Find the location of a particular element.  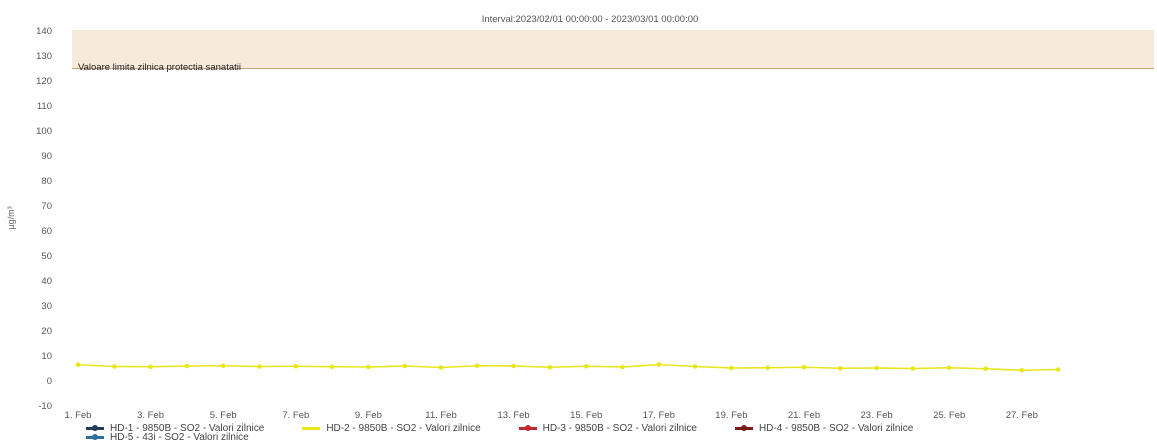

legend-item-hd1: HD-1 - 9850B - SO2 - Valori zilnice is located at coordinates (175, 428).